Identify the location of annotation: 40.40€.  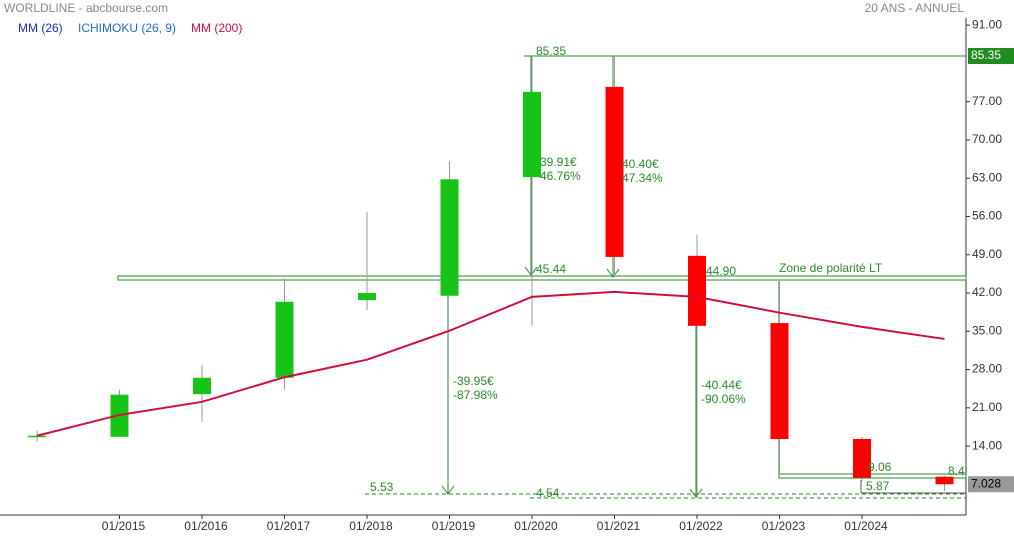
(640, 164).